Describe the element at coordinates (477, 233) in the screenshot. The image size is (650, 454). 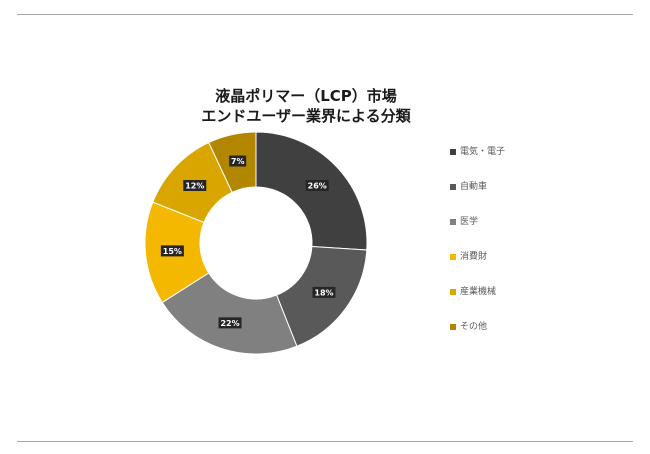
I see `legend-item-3: 医学` at that location.